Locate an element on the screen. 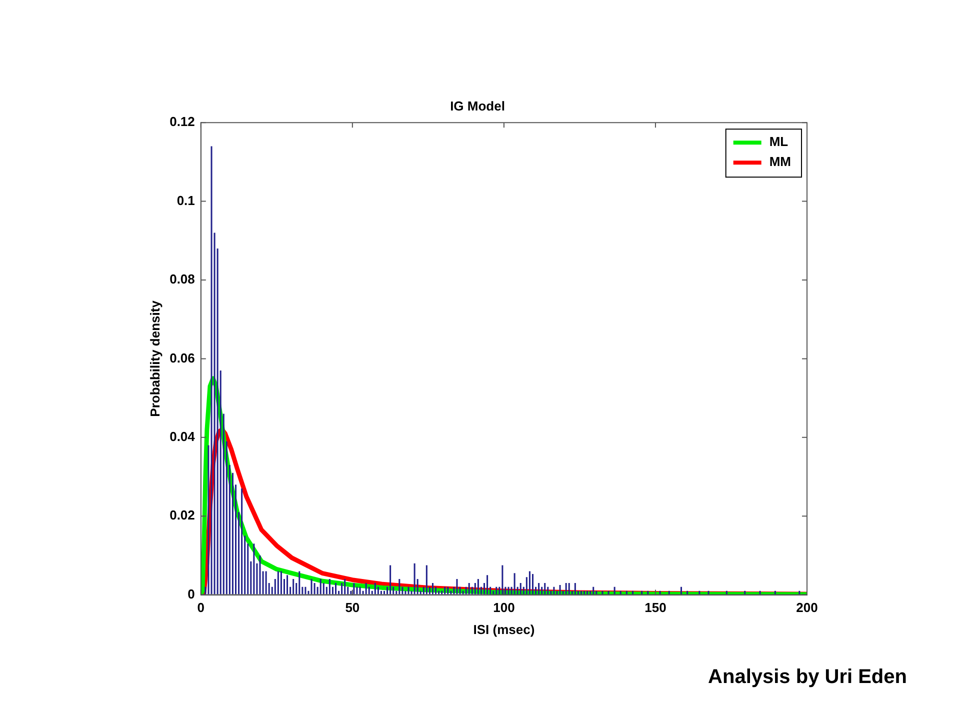 Image resolution: width=957 pixels, height=721 pixels. x-axis-title: ISI (msec) is located at coordinates (504, 629).